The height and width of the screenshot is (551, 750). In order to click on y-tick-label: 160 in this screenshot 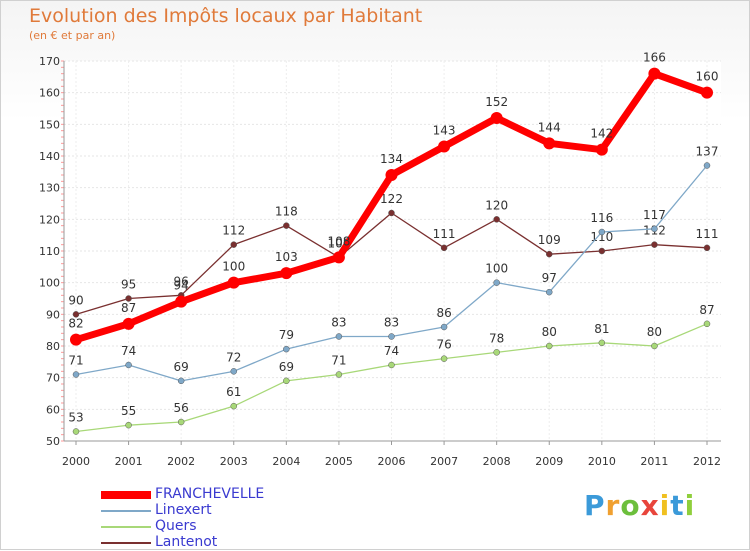, I will do `click(49, 93)`.